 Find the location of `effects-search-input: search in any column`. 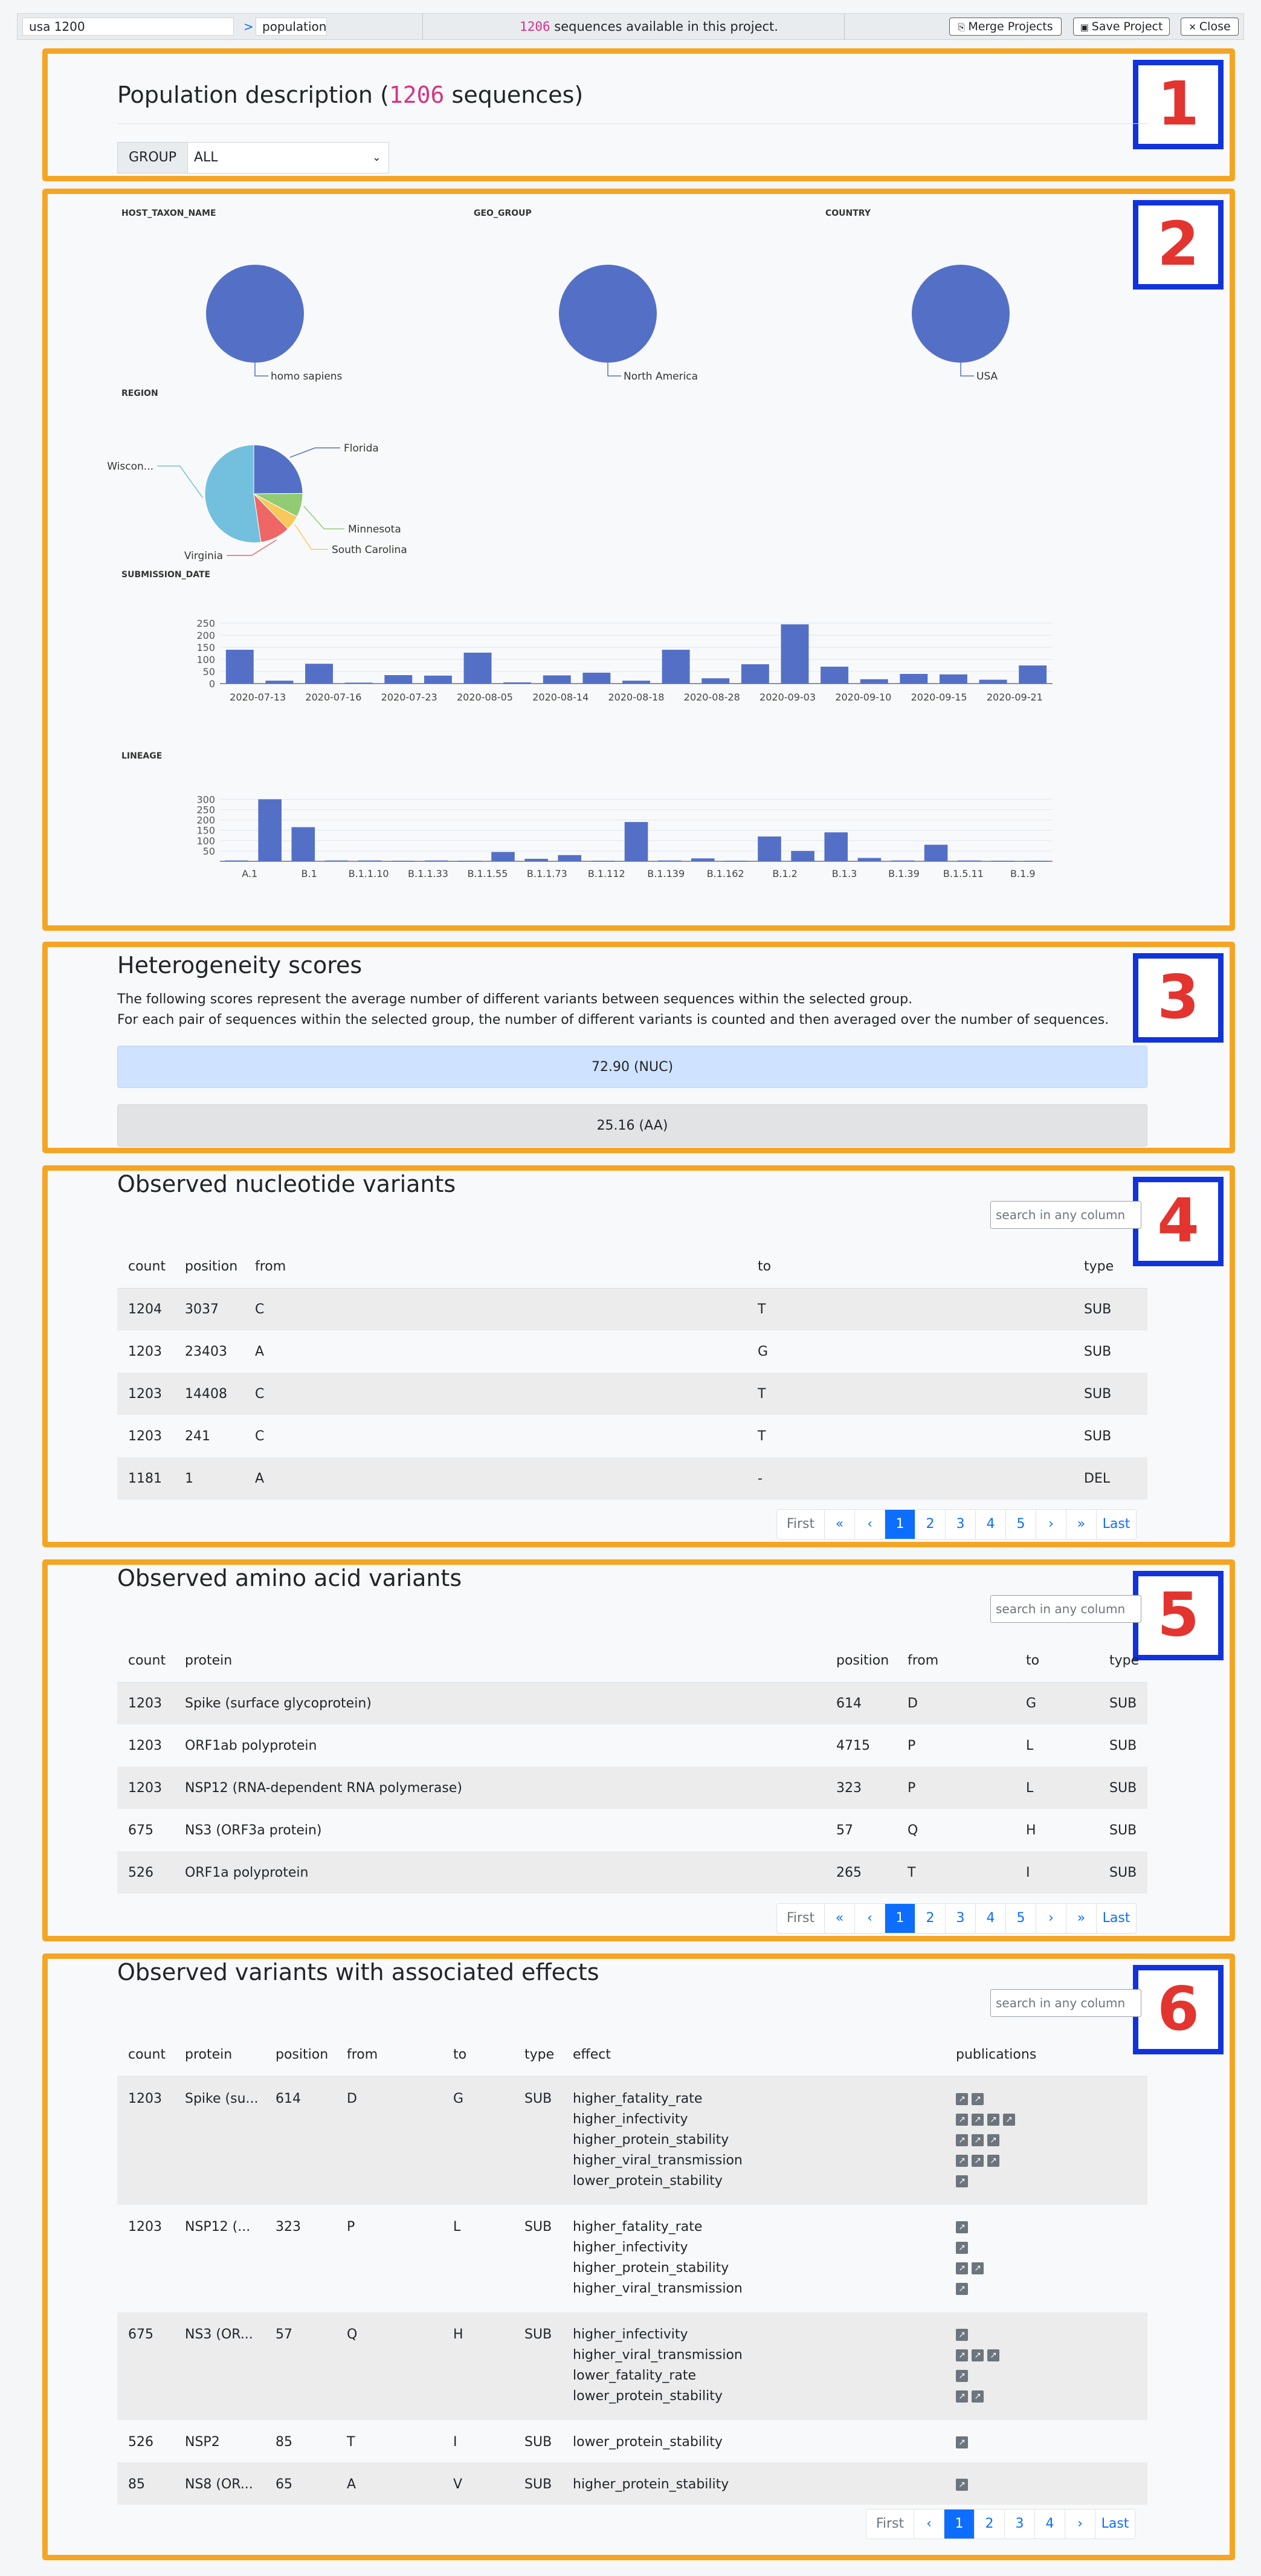

effects-search-input: search in any column is located at coordinates (1065, 2003).